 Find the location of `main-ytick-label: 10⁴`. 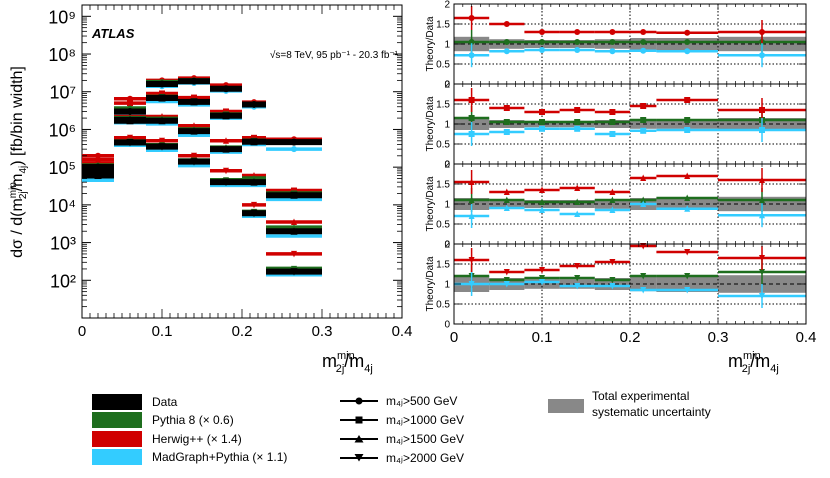

main-ytick-label: 10⁴ is located at coordinates (62, 206).